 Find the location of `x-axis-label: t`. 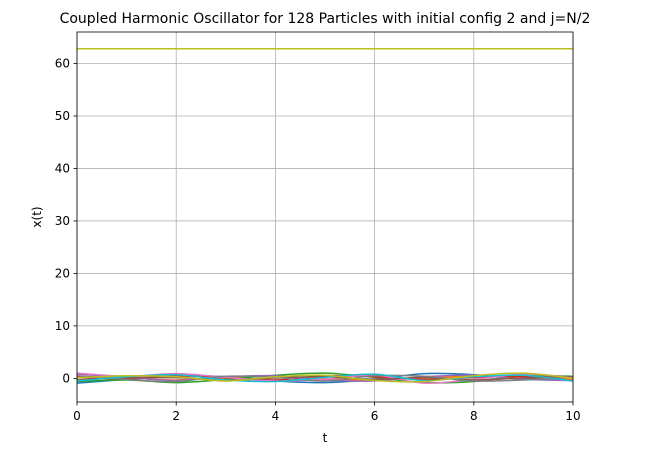

x-axis-label: t is located at coordinates (325, 438).